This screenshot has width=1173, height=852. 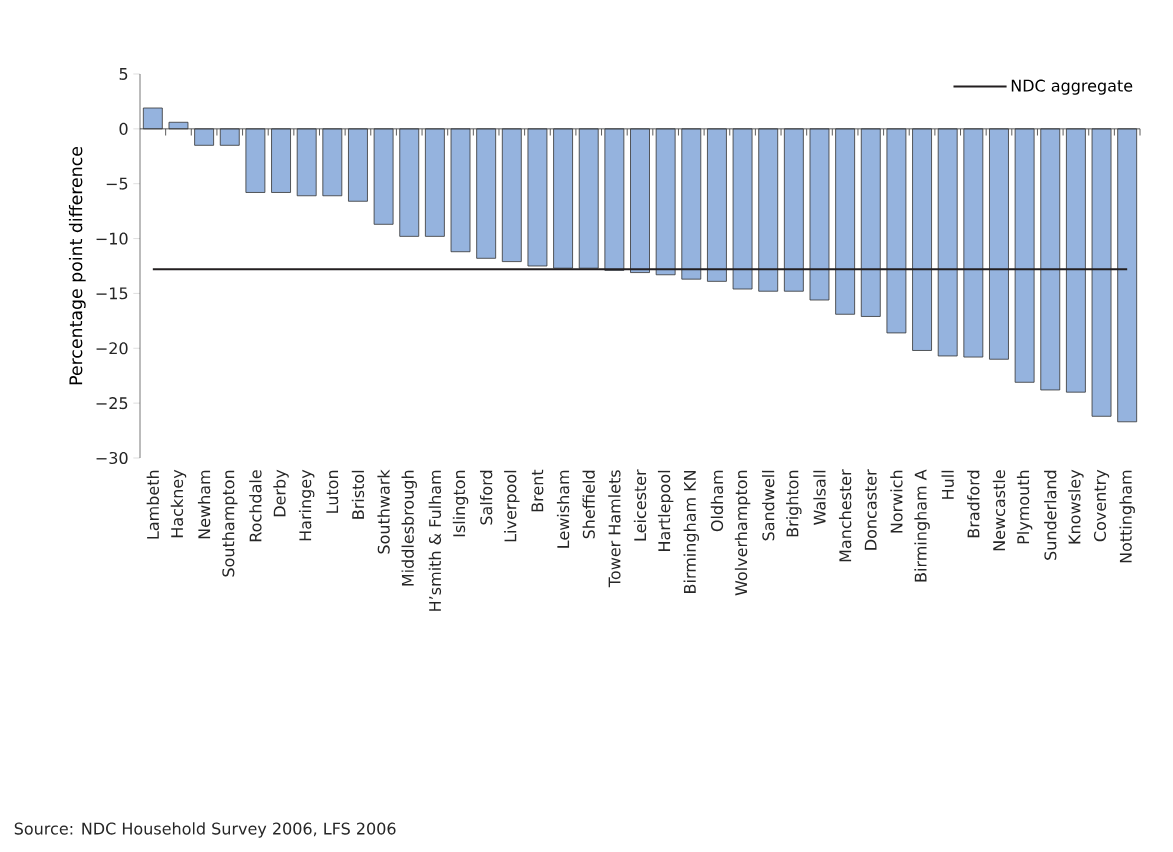 What do you see at coordinates (947, 484) in the screenshot?
I see `x-tick-label: Hull` at bounding box center [947, 484].